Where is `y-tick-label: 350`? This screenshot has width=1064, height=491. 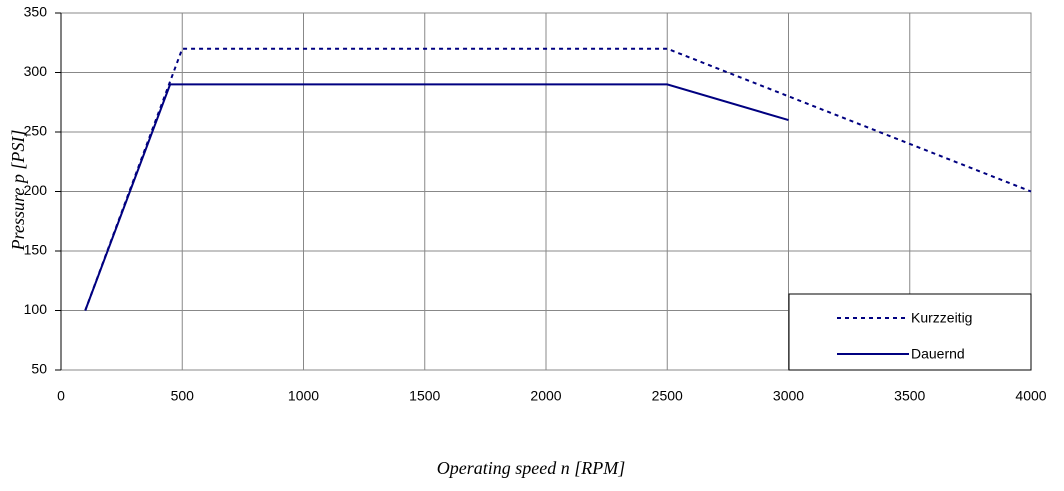
y-tick-label: 350 is located at coordinates (36, 12).